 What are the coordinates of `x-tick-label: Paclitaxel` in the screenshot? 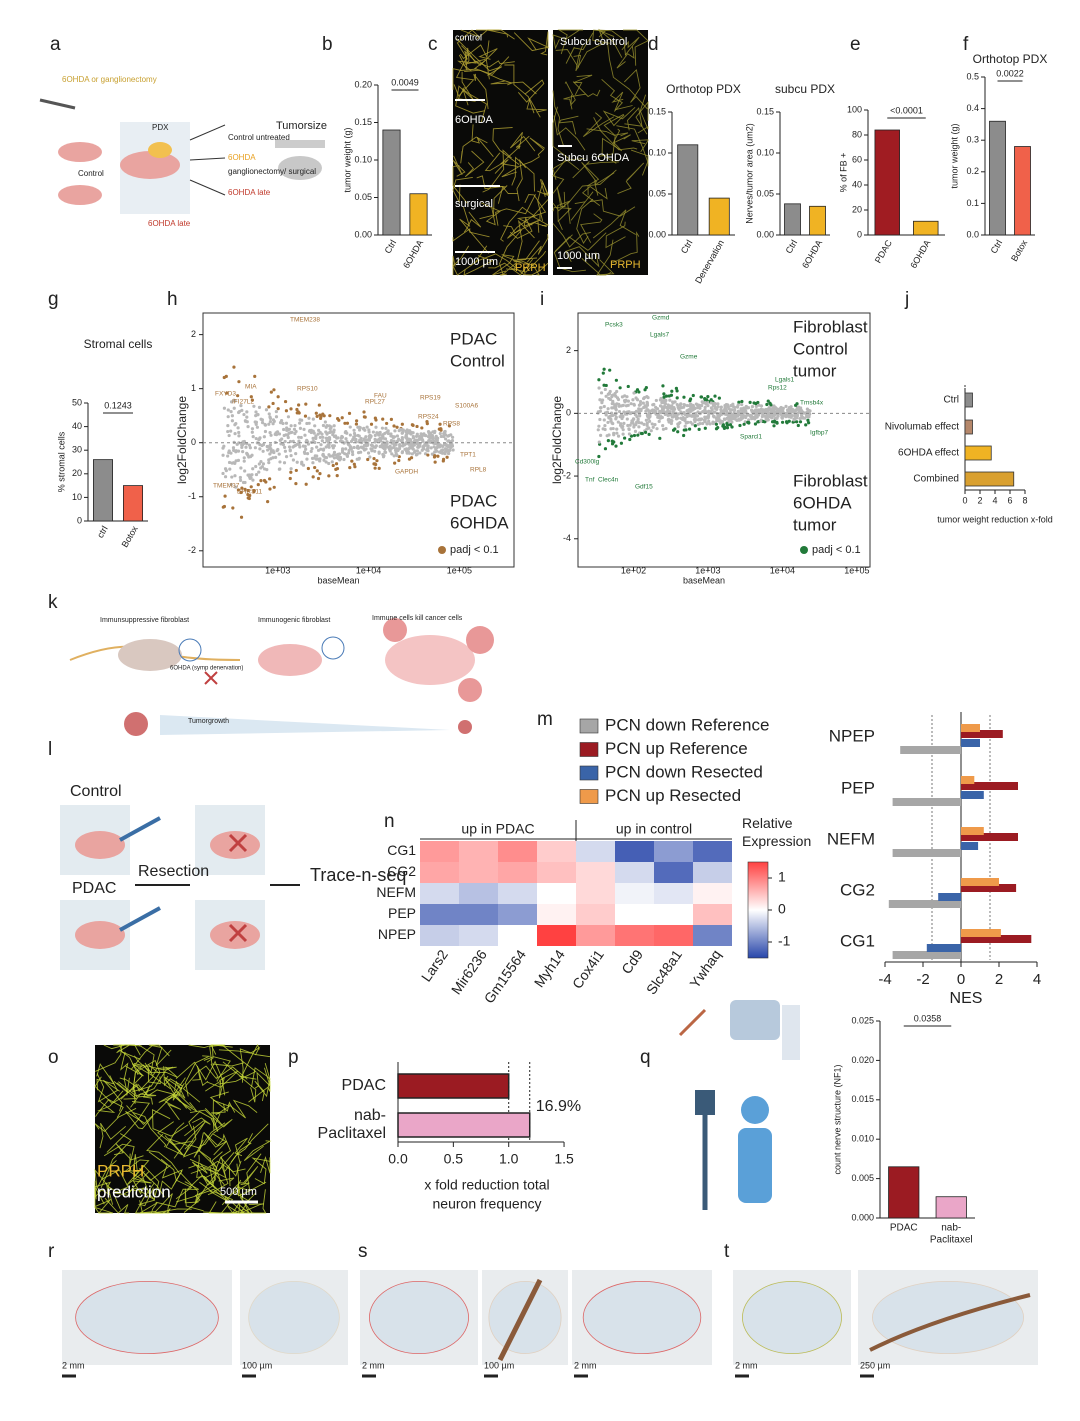 It's located at (951, 1240).